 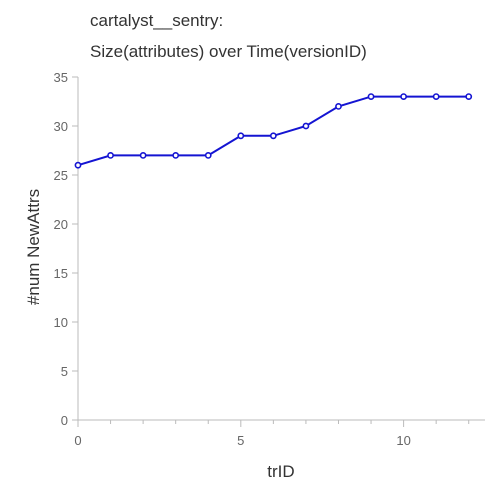 I want to click on y-axis: 0 5 10 15 20 25 30 35, so click(x=66, y=249).